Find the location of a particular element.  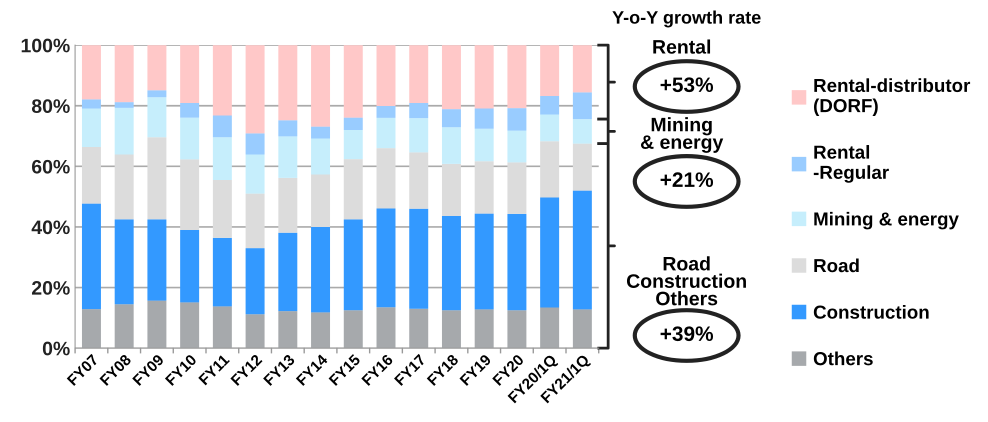

legend-label: Others is located at coordinates (843, 359).